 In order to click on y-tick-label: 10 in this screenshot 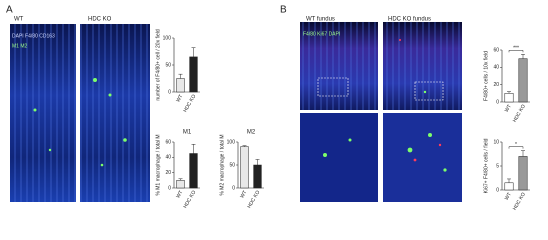, I will do `click(496, 142)`.